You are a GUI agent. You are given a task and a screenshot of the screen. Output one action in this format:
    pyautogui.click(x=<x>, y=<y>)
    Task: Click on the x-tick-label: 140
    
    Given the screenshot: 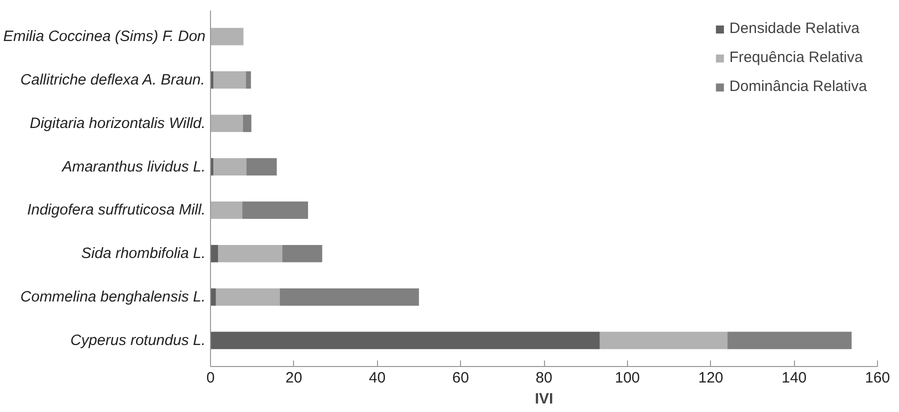 What is the action you would take?
    pyautogui.click(x=794, y=378)
    